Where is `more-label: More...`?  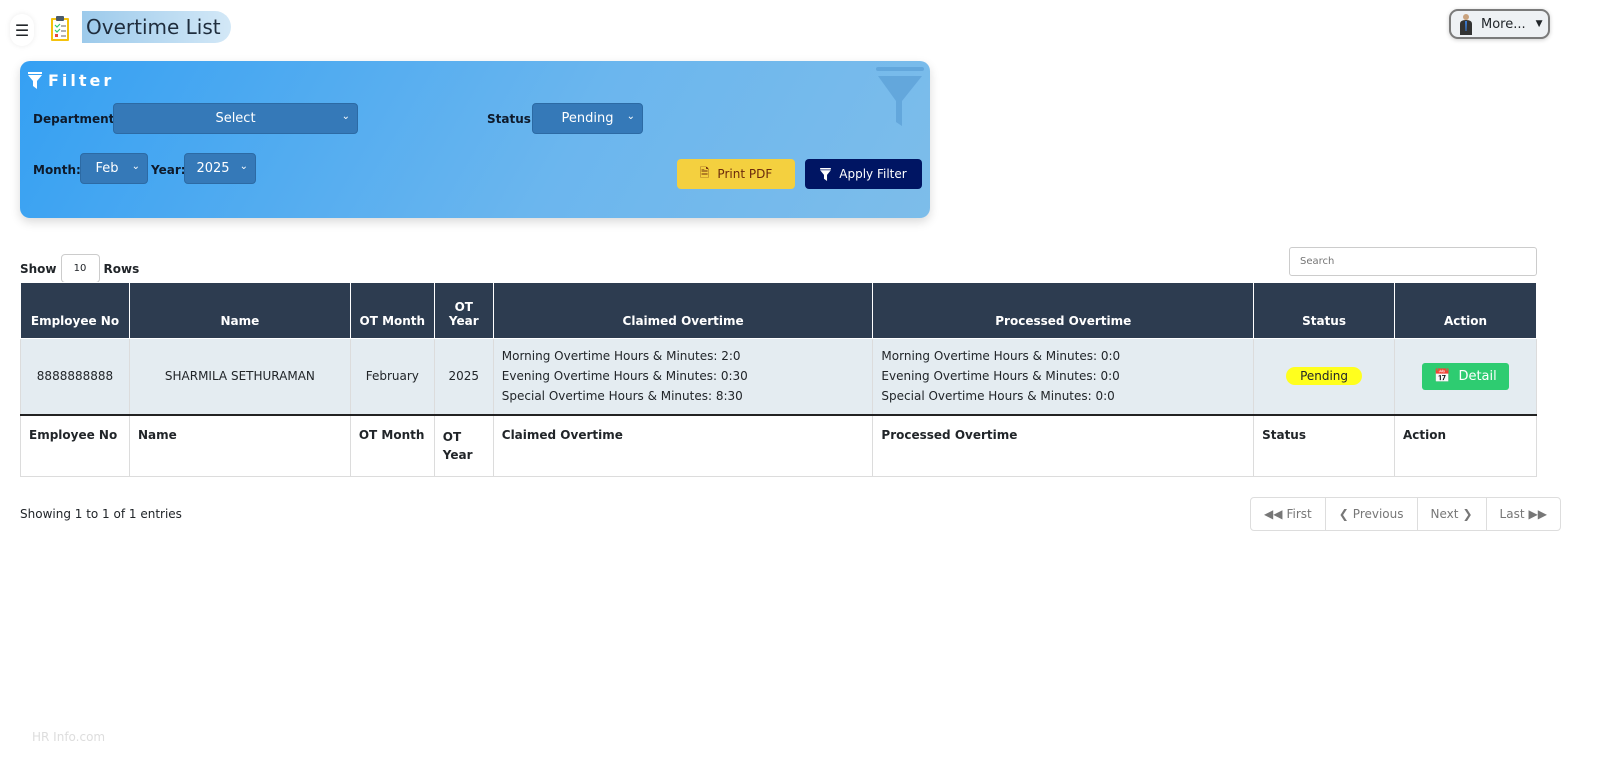
more-label: More... is located at coordinates (1503, 24).